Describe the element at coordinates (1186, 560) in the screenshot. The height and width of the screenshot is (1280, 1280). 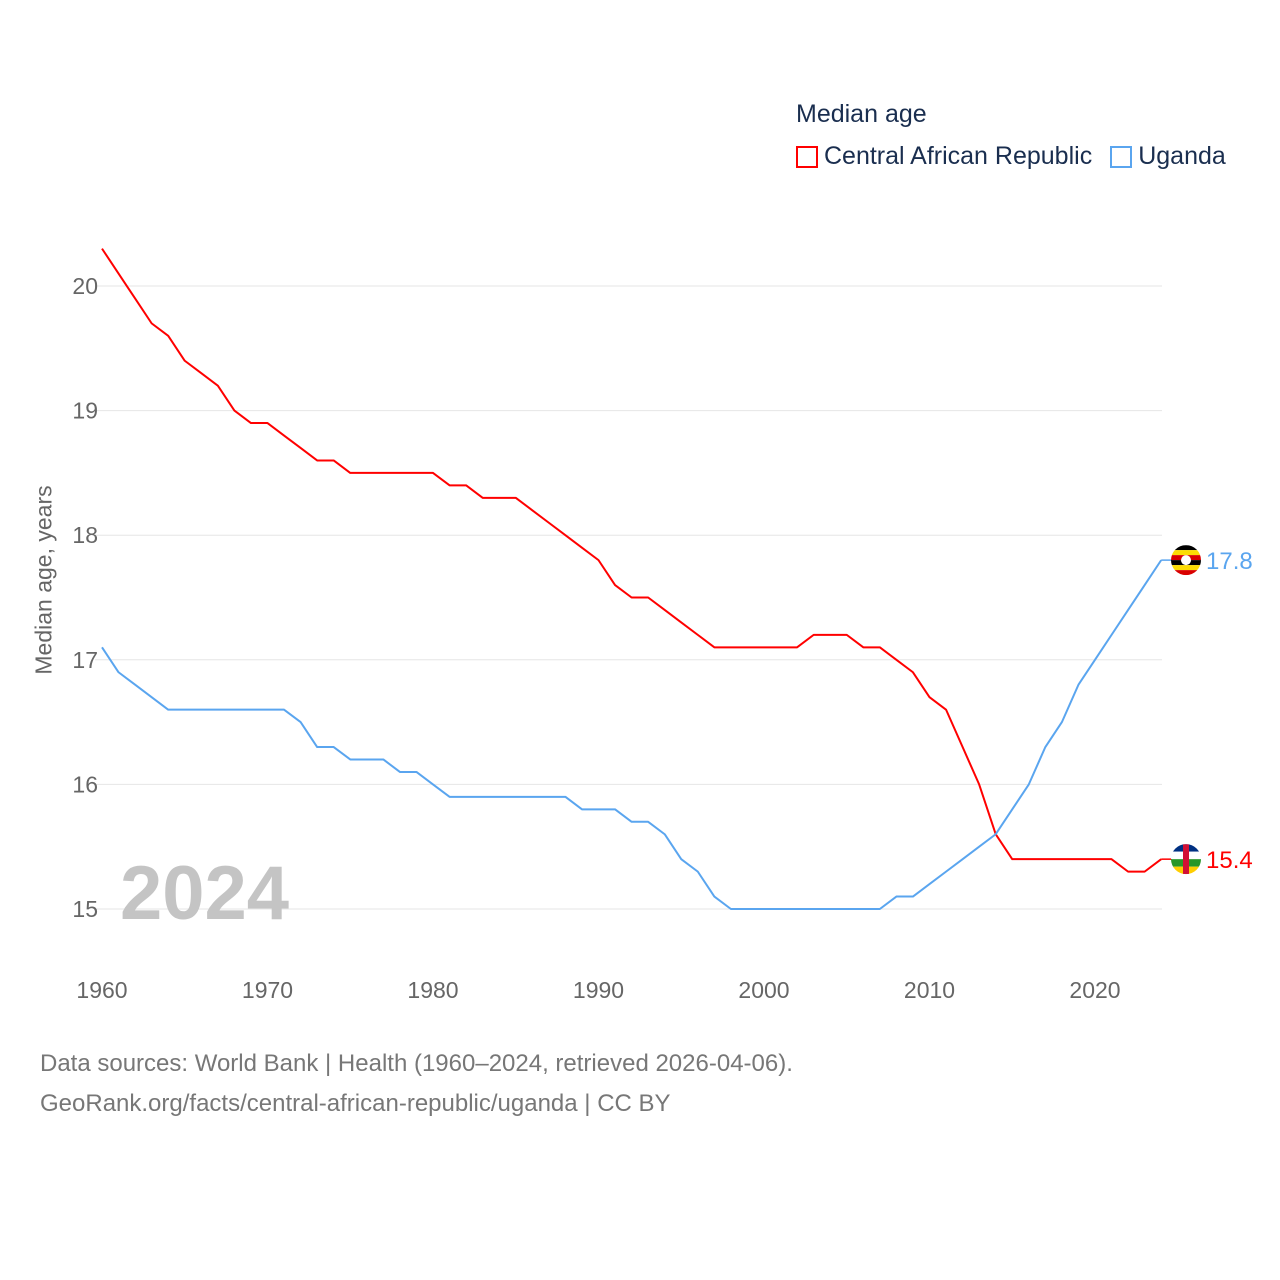
I see `uganda-flag-icon` at that location.